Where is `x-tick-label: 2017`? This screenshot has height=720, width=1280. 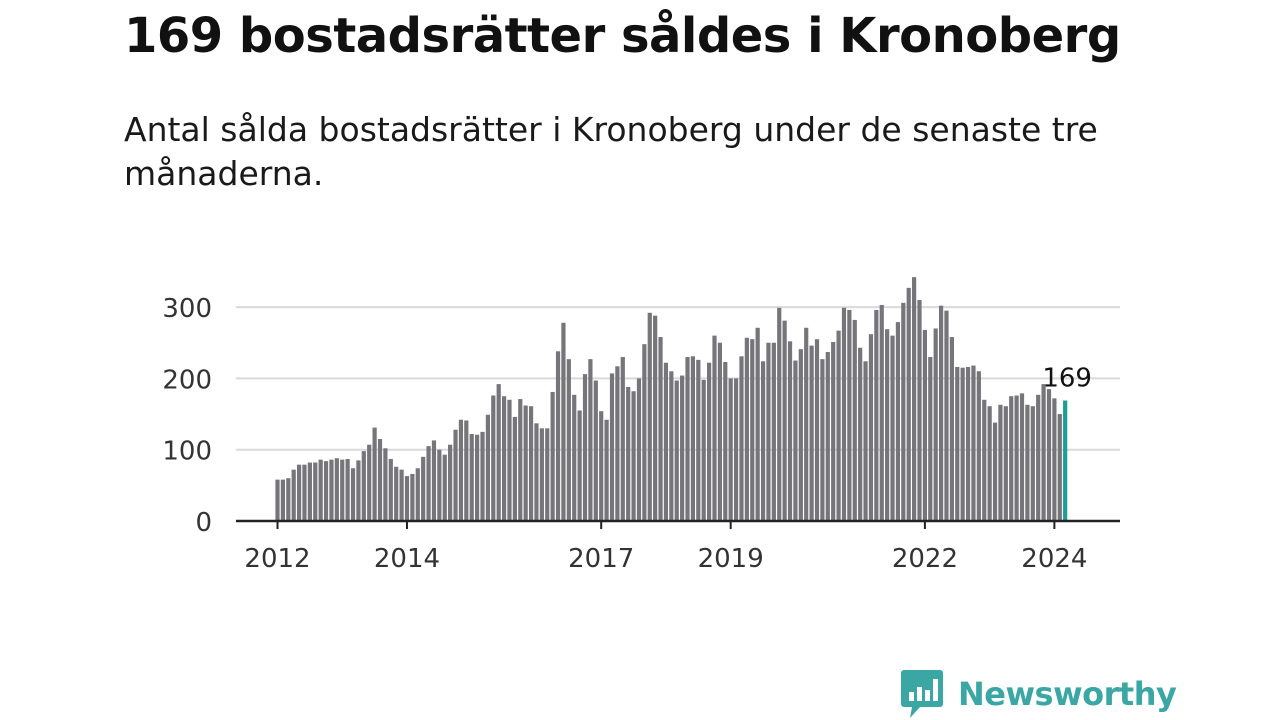
x-tick-label: 2017 is located at coordinates (601, 559).